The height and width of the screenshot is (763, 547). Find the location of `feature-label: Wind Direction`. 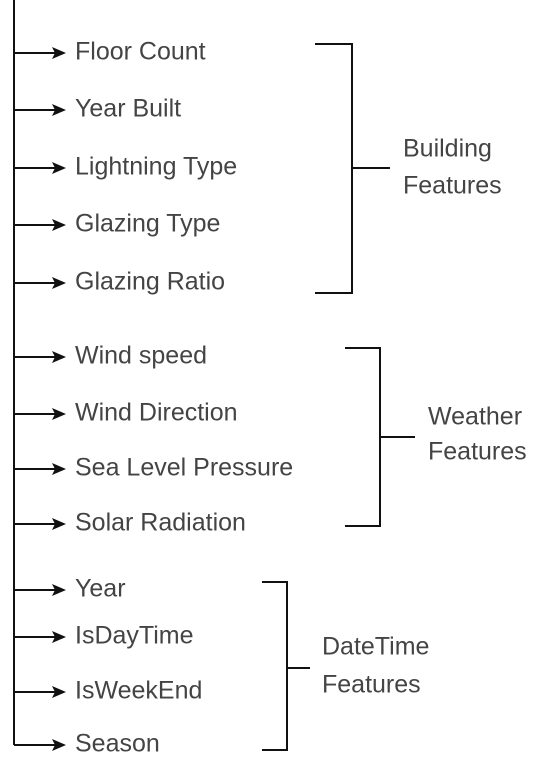

feature-label: Wind Direction is located at coordinates (156, 413).